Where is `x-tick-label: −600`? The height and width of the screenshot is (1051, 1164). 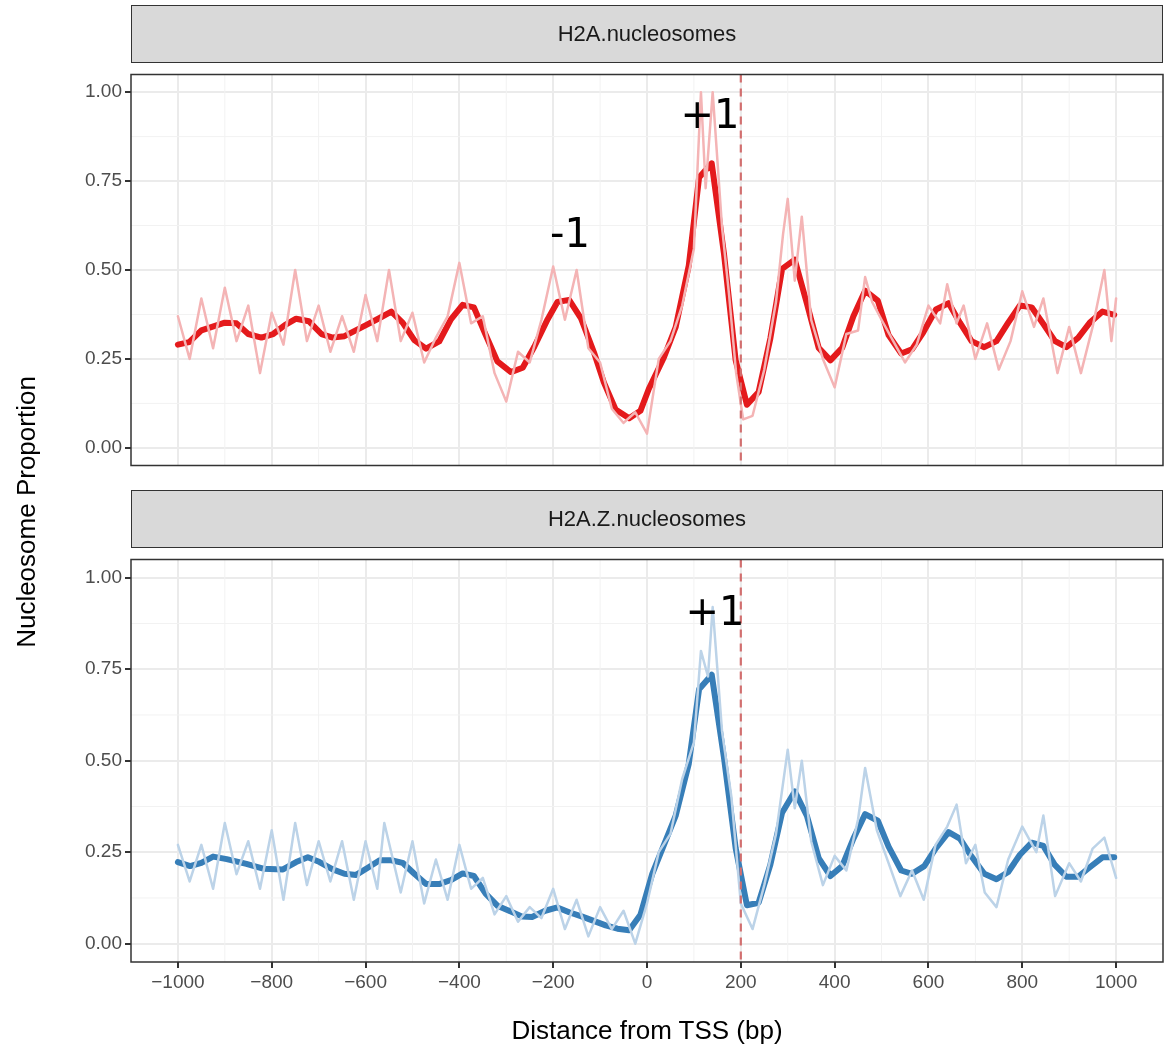 x-tick-label: −600 is located at coordinates (365, 981).